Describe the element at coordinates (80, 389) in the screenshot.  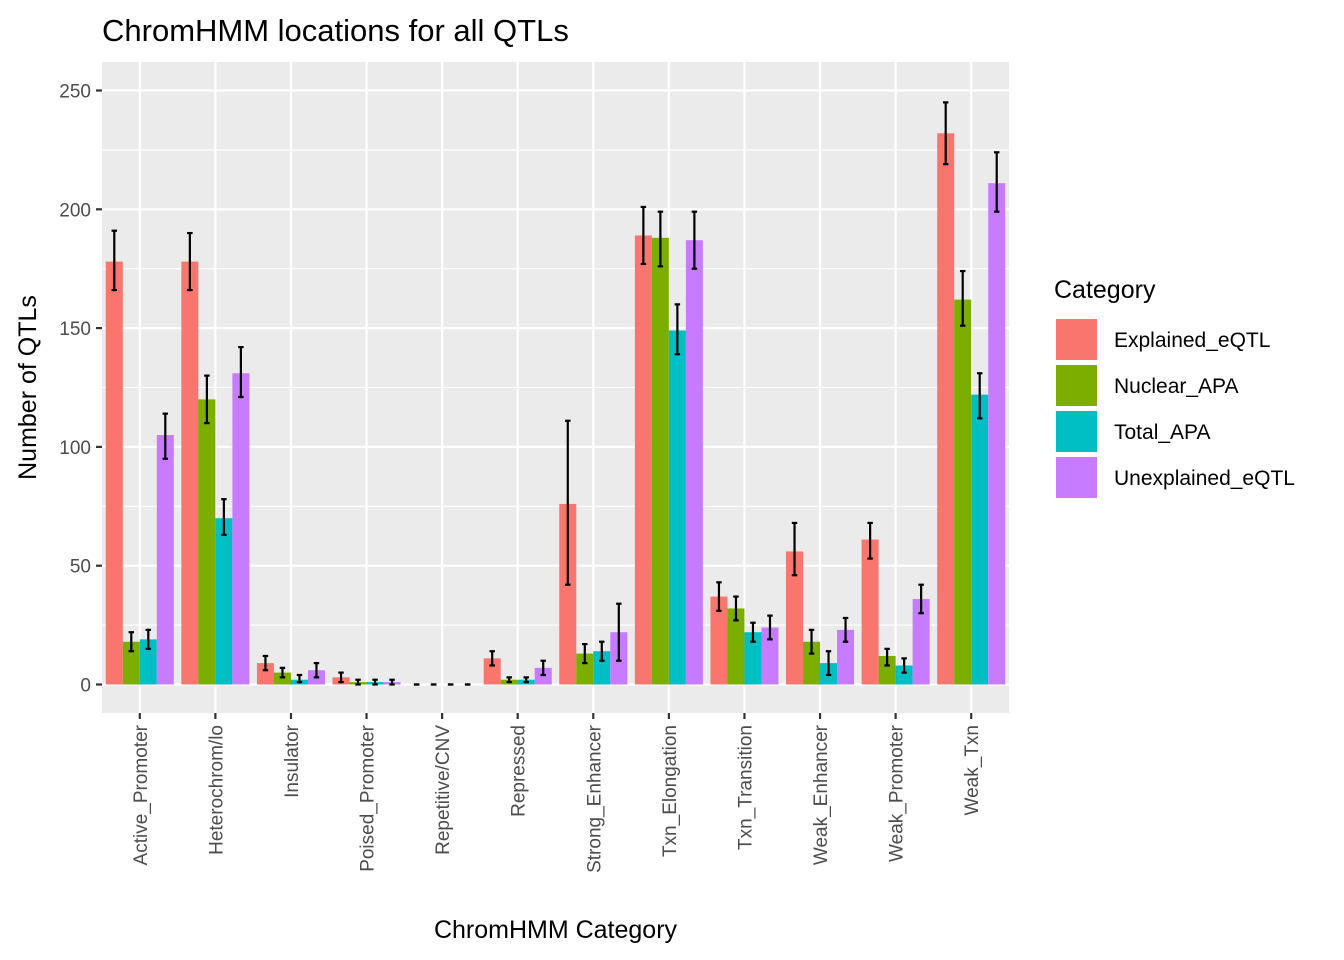
I see `y-axis: 0 50 100 150 200 250` at that location.